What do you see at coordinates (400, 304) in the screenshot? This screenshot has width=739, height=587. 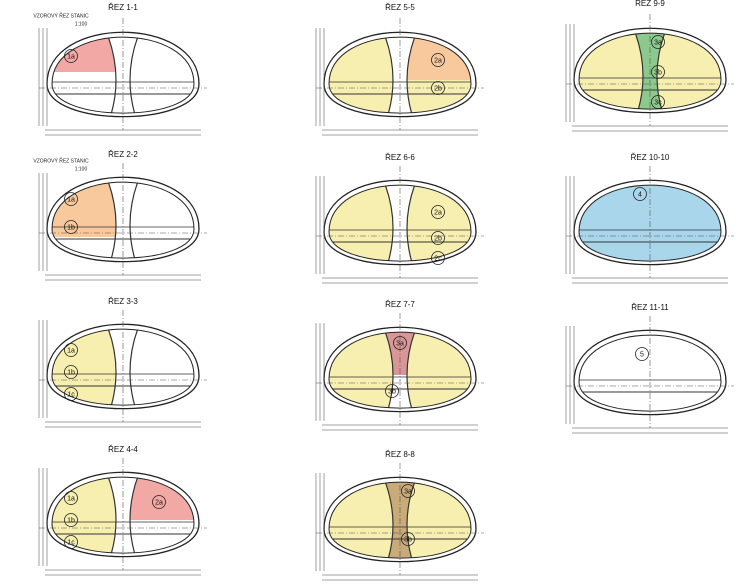 I see `section-title: ŘEZ 7-7` at bounding box center [400, 304].